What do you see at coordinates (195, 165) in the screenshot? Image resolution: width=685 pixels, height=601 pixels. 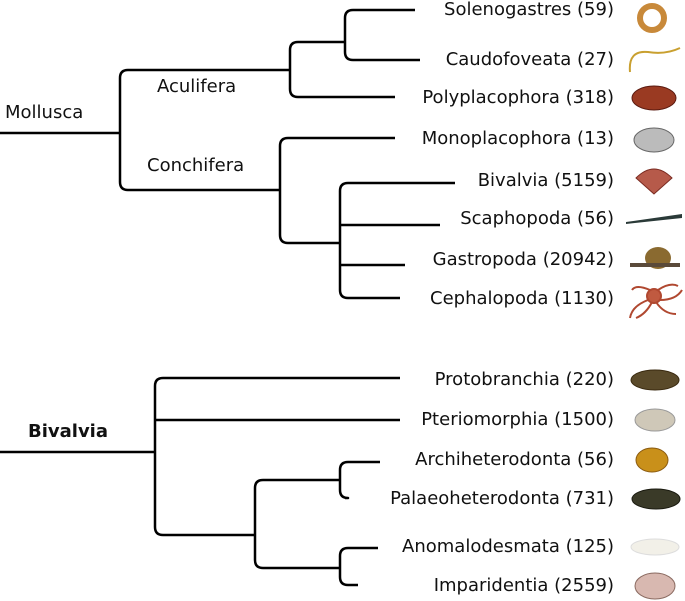 I see `group-label: Conchifera` at bounding box center [195, 165].